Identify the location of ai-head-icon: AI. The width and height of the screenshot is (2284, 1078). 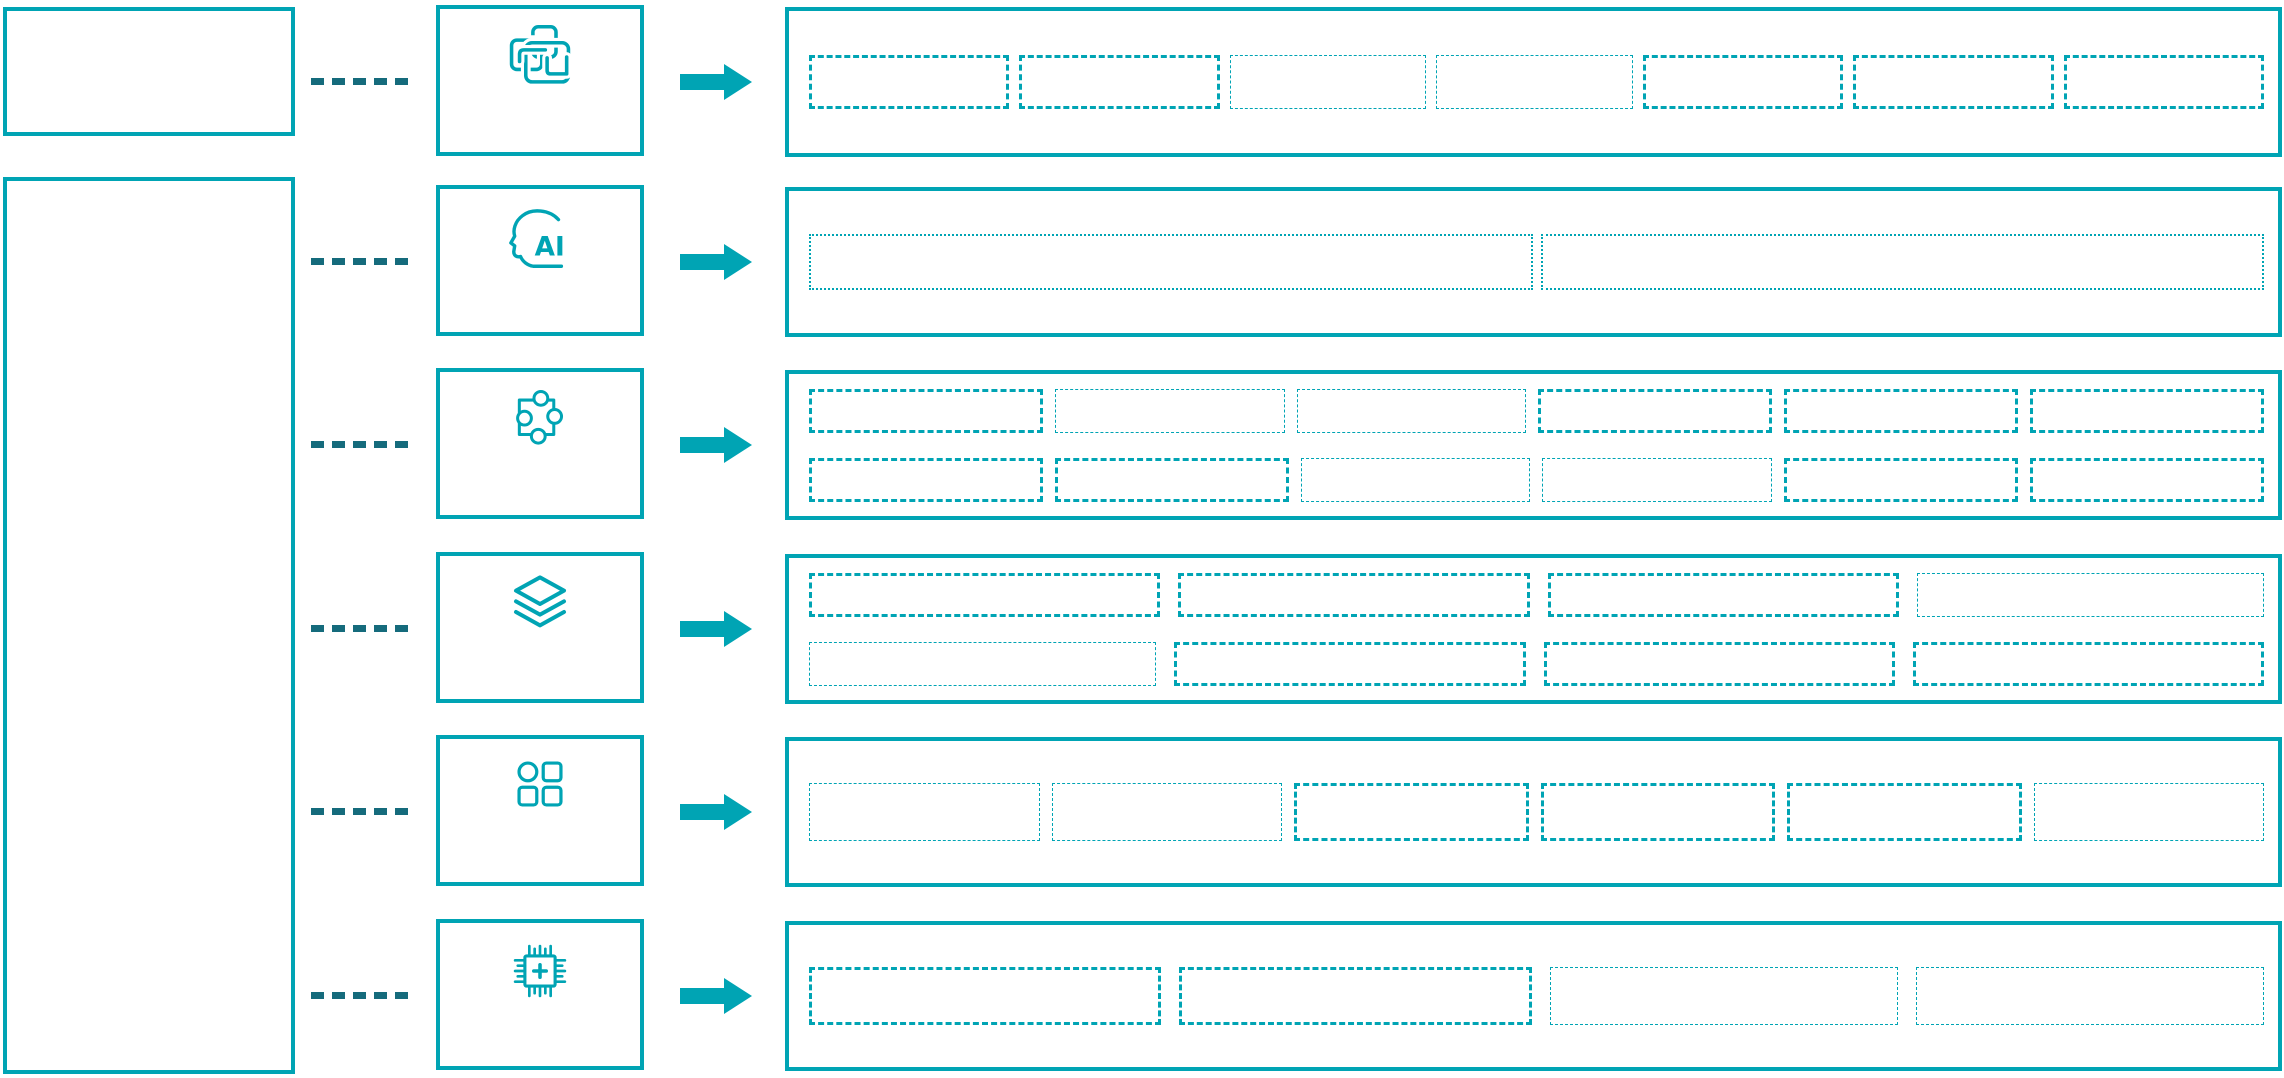
(540, 244).